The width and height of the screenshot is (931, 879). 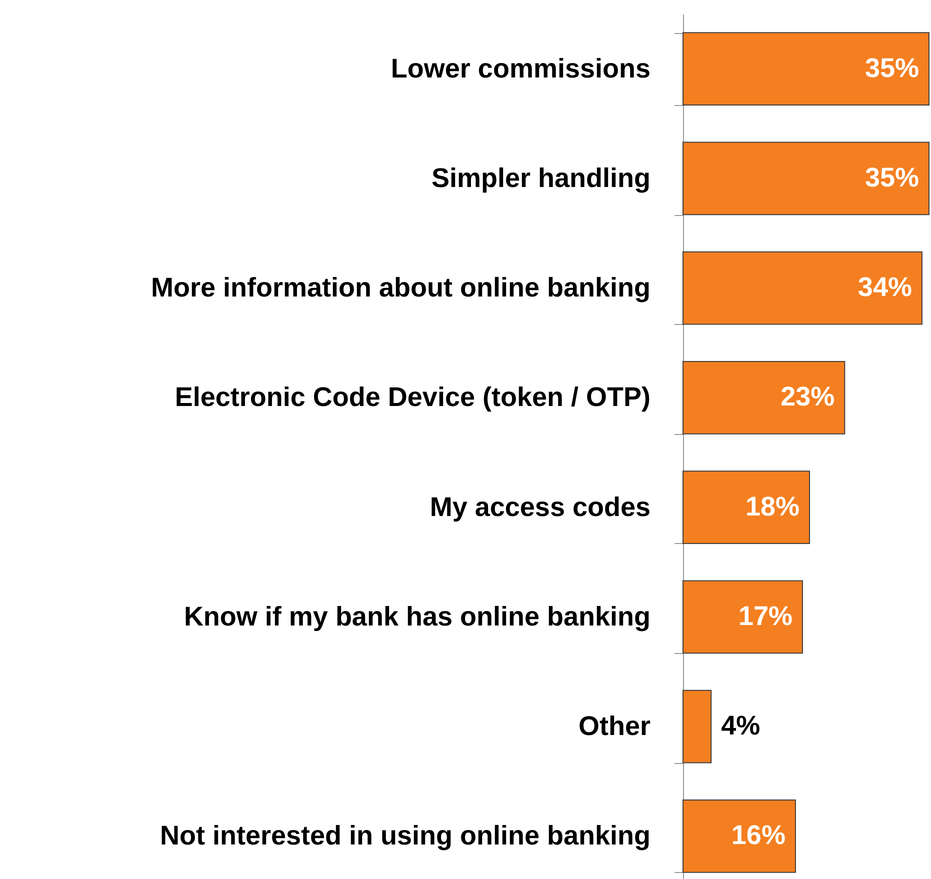 What do you see at coordinates (758, 835) in the screenshot?
I see `data-label: 16%` at bounding box center [758, 835].